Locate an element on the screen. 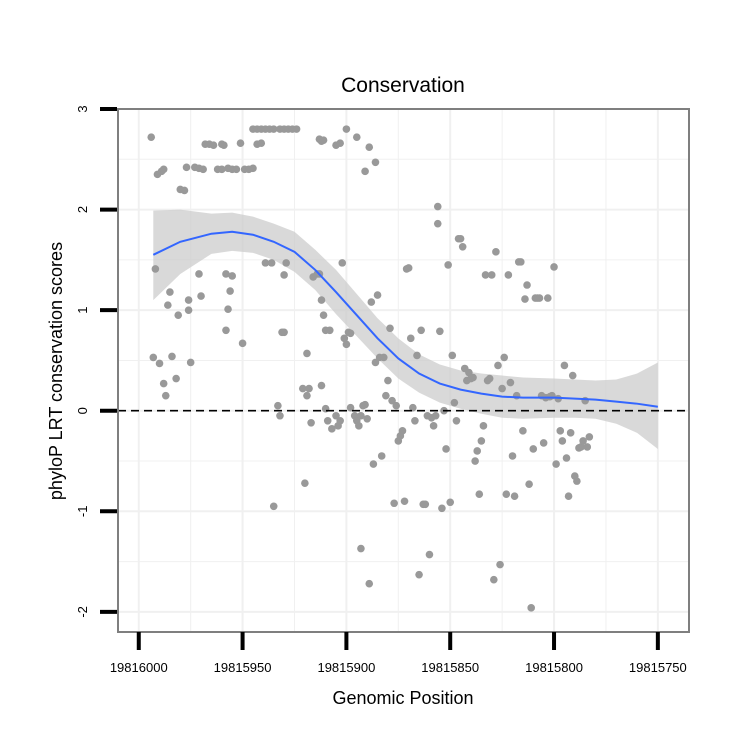 The height and width of the screenshot is (750, 750). y-tick-label: 0 is located at coordinates (82, 410).